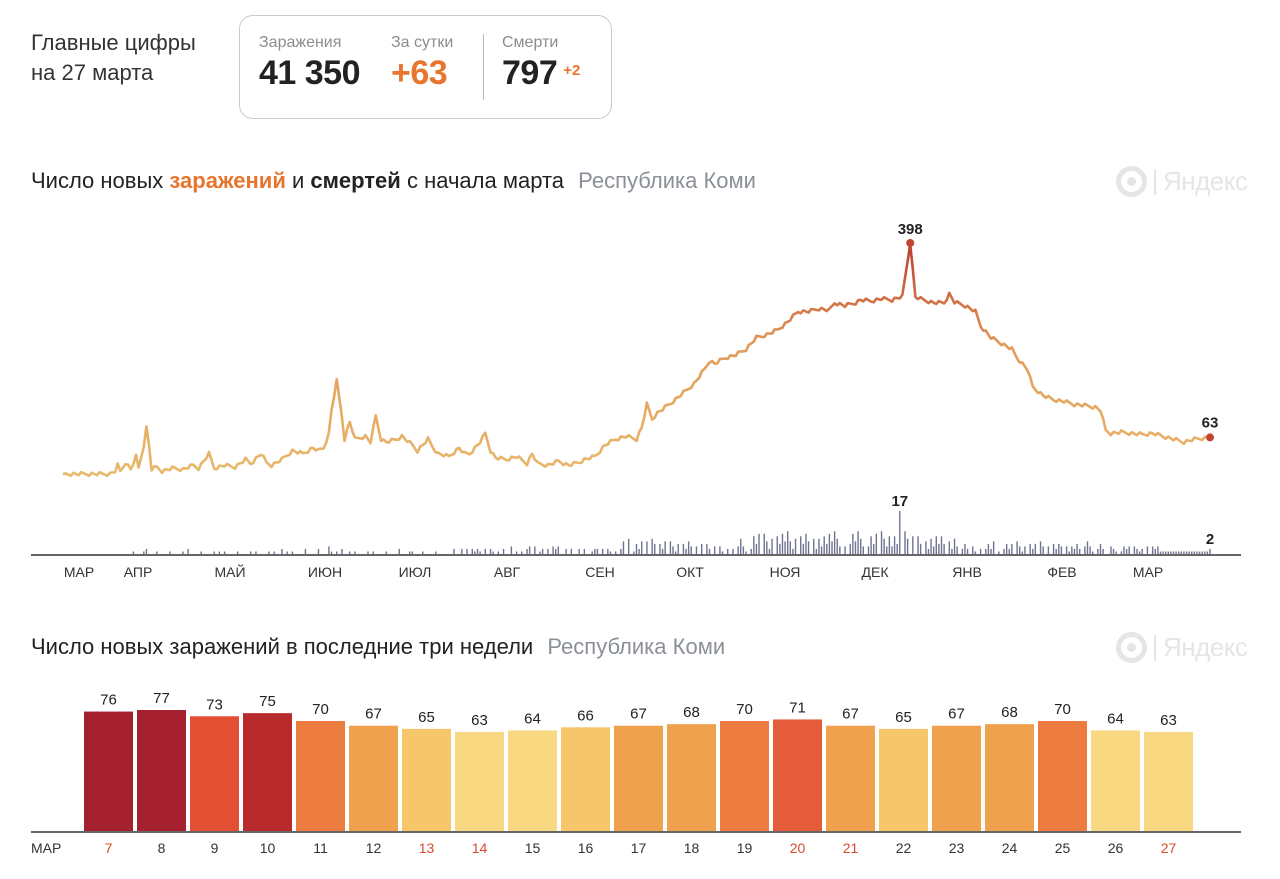  I want to click on month-axis: МАР АПР МАЙ ИЮН ИЮЛ АВГ СЕН ОКТ НОЯ ДЕК ЯНВ ФЕВ МАР, so click(613, 571).